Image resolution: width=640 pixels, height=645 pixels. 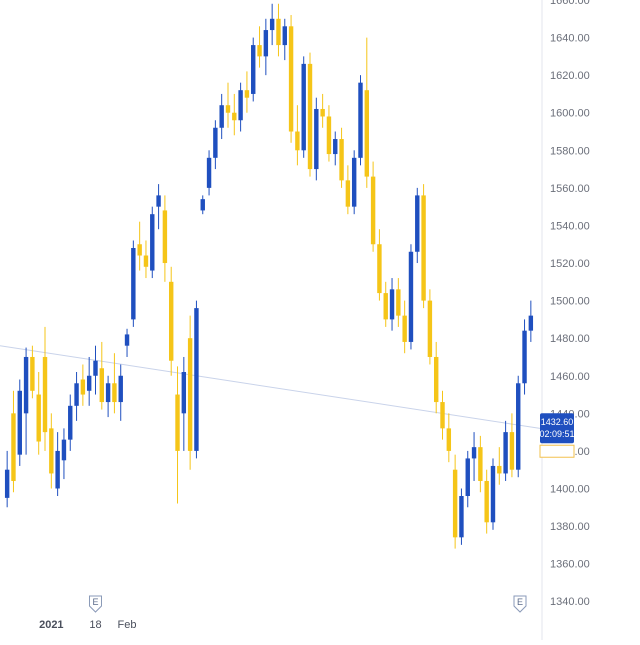 What do you see at coordinates (557, 451) in the screenshot?
I see `countdown-box` at bounding box center [557, 451].